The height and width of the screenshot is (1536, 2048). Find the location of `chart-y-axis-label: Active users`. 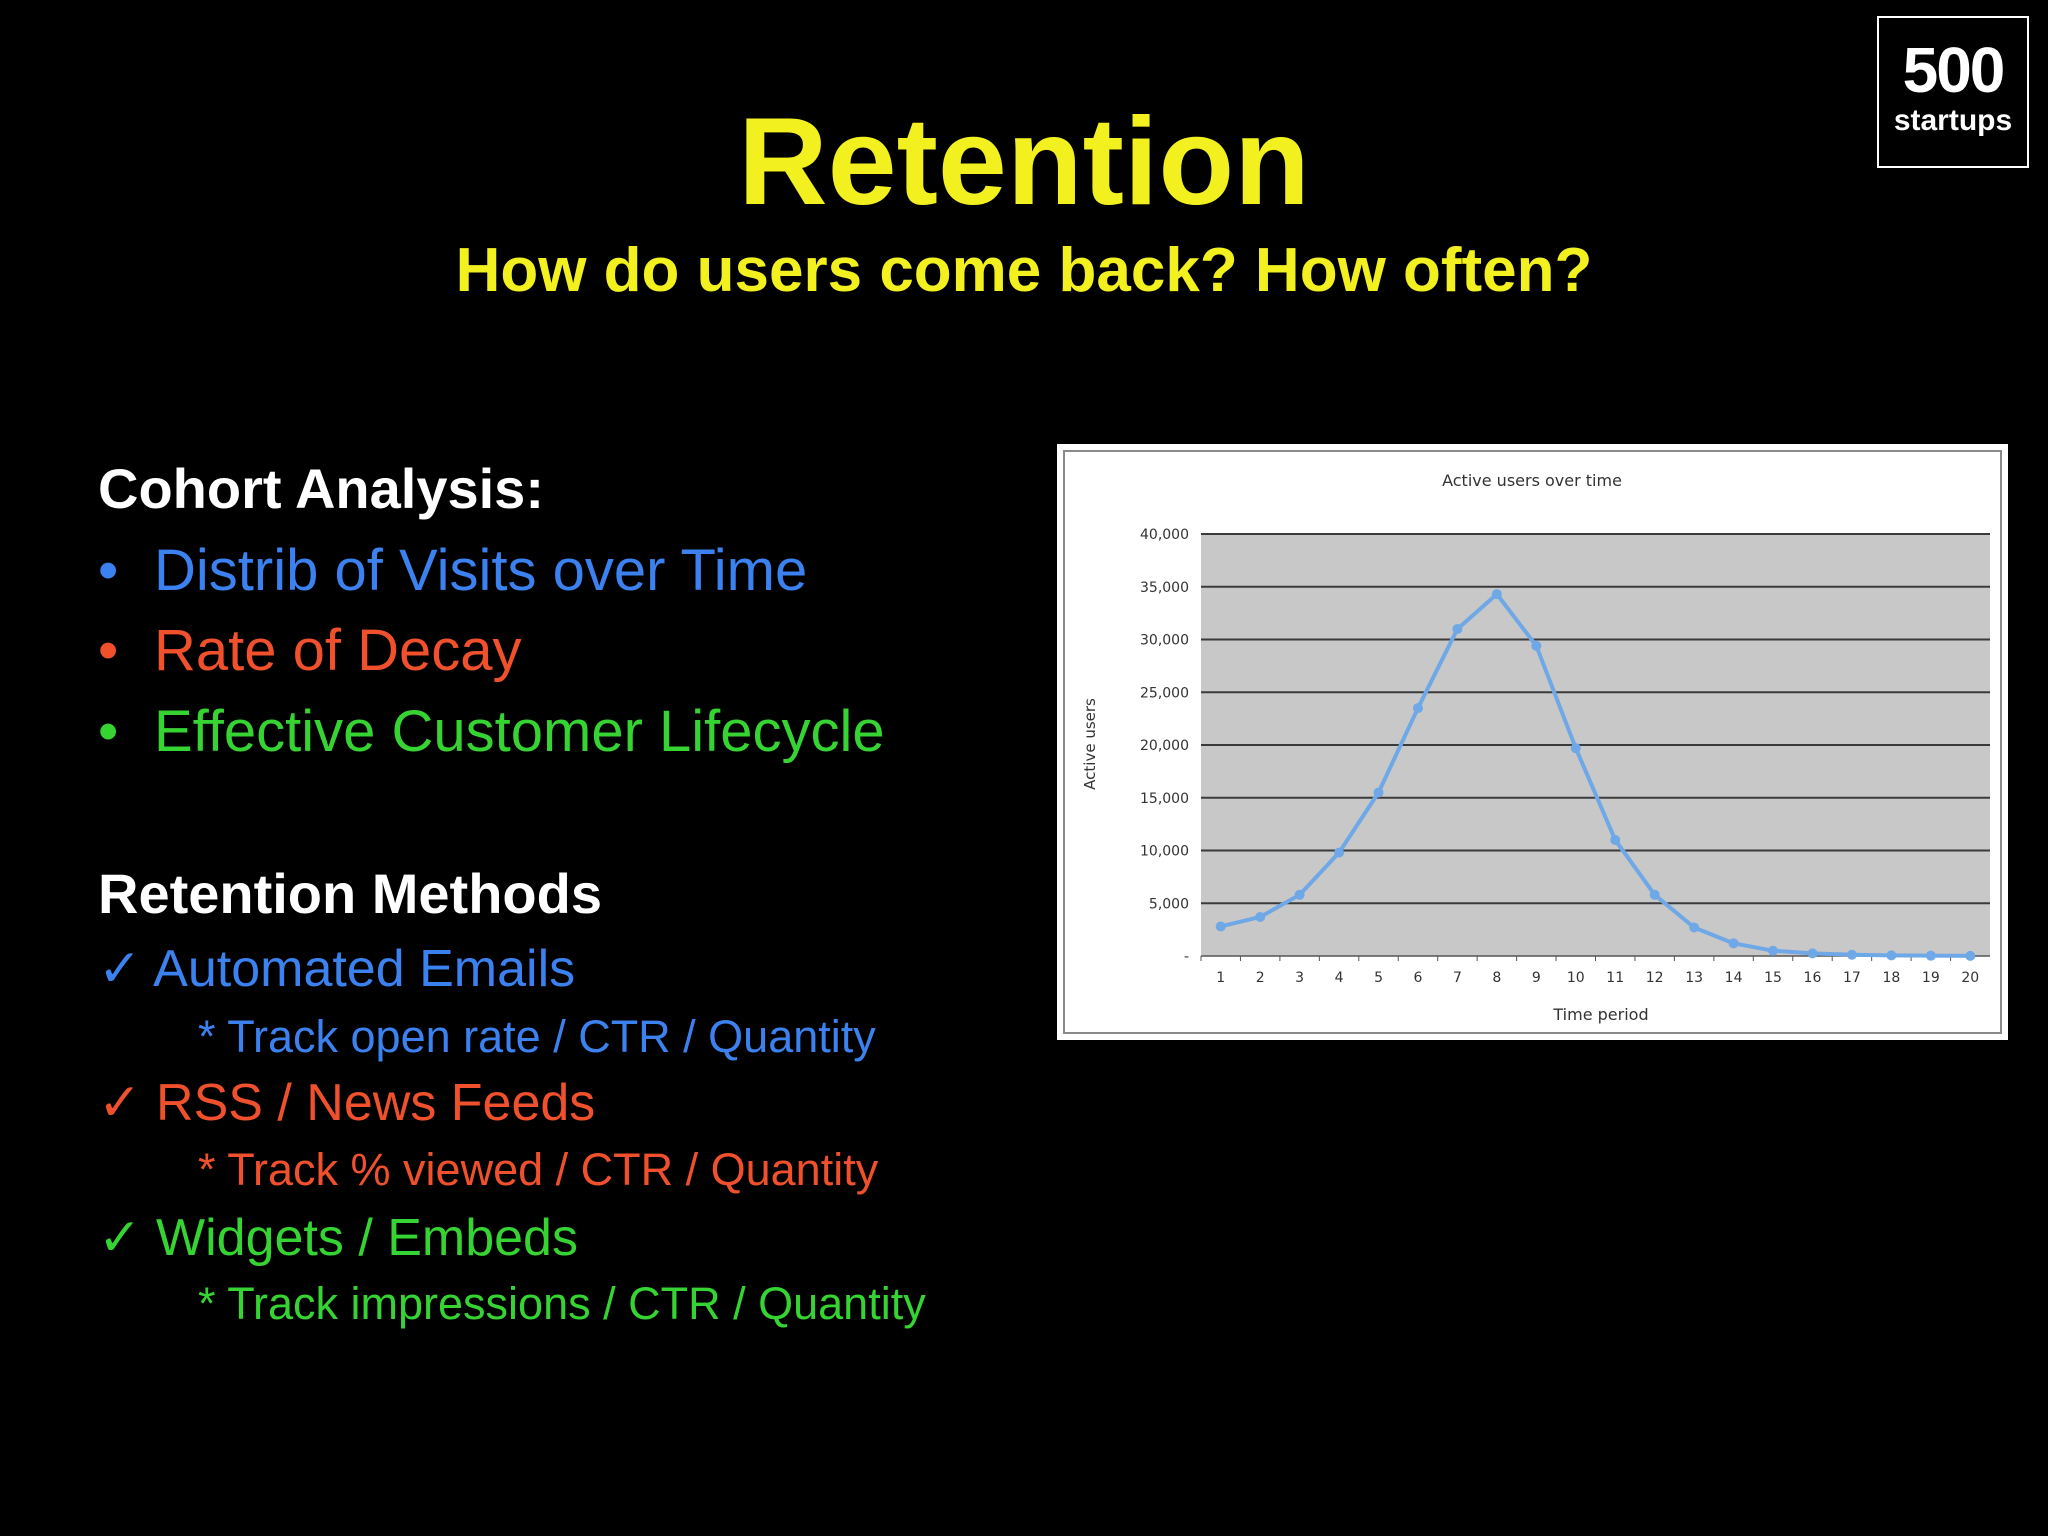

chart-y-axis-label: Active users is located at coordinates (1090, 744).